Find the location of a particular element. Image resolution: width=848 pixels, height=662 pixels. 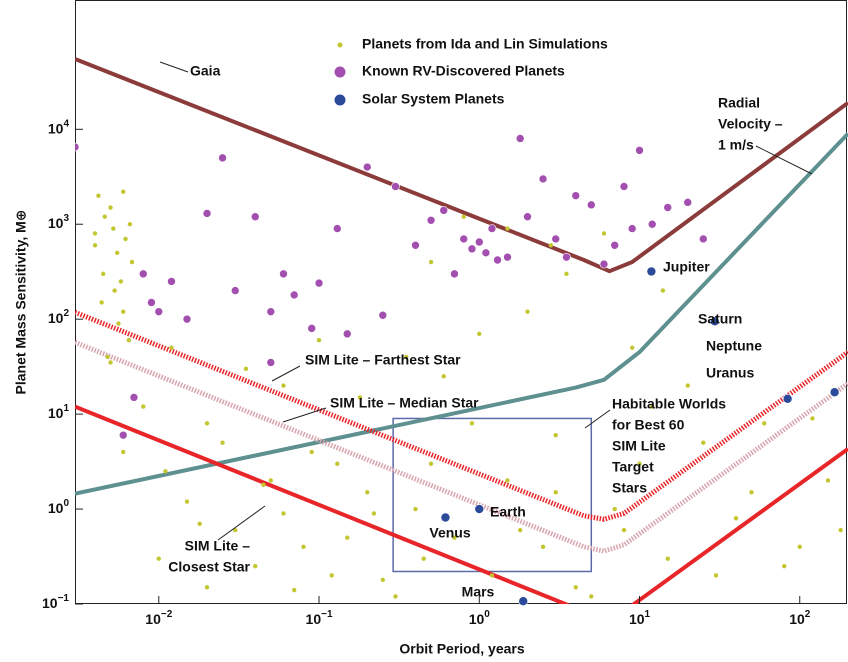

planet-label: Saturn is located at coordinates (720, 319).